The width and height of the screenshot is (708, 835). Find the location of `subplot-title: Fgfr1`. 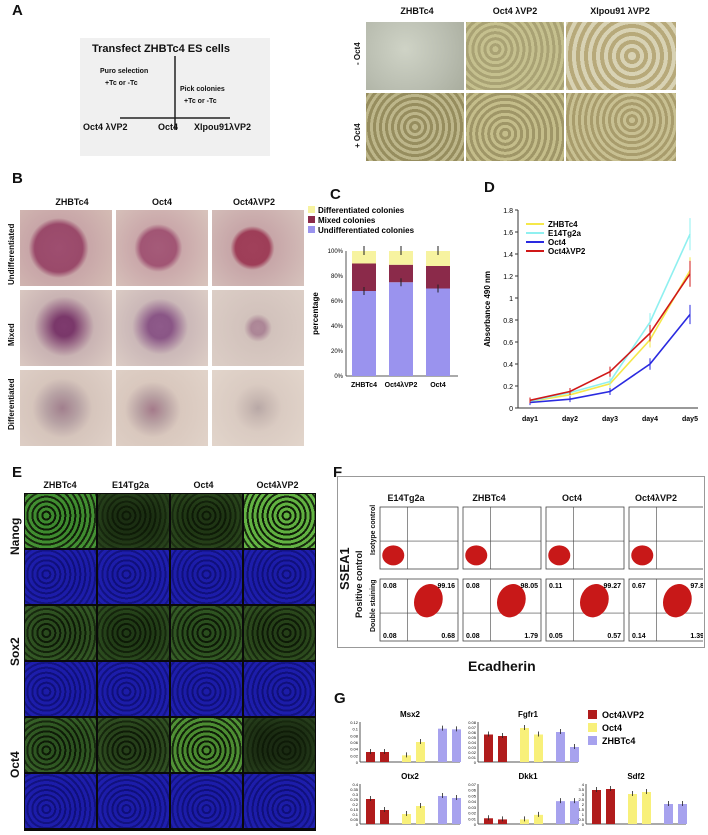

subplot-title: Fgfr1 is located at coordinates (528, 714).